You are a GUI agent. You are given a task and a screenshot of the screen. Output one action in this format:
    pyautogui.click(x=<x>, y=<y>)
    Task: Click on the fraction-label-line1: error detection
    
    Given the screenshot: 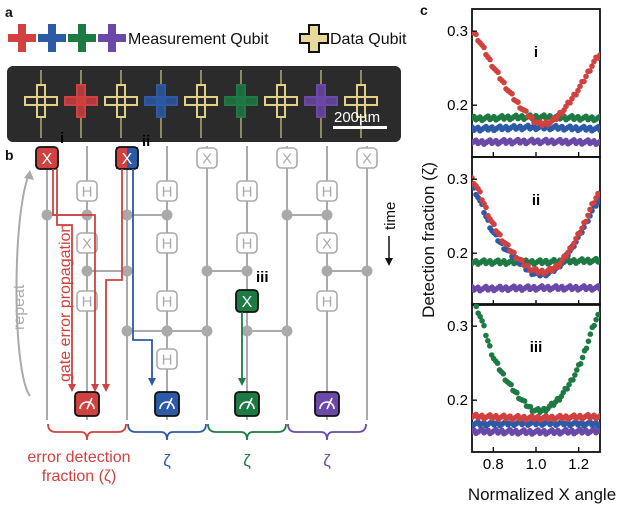 What is the action you would take?
    pyautogui.click(x=78, y=457)
    